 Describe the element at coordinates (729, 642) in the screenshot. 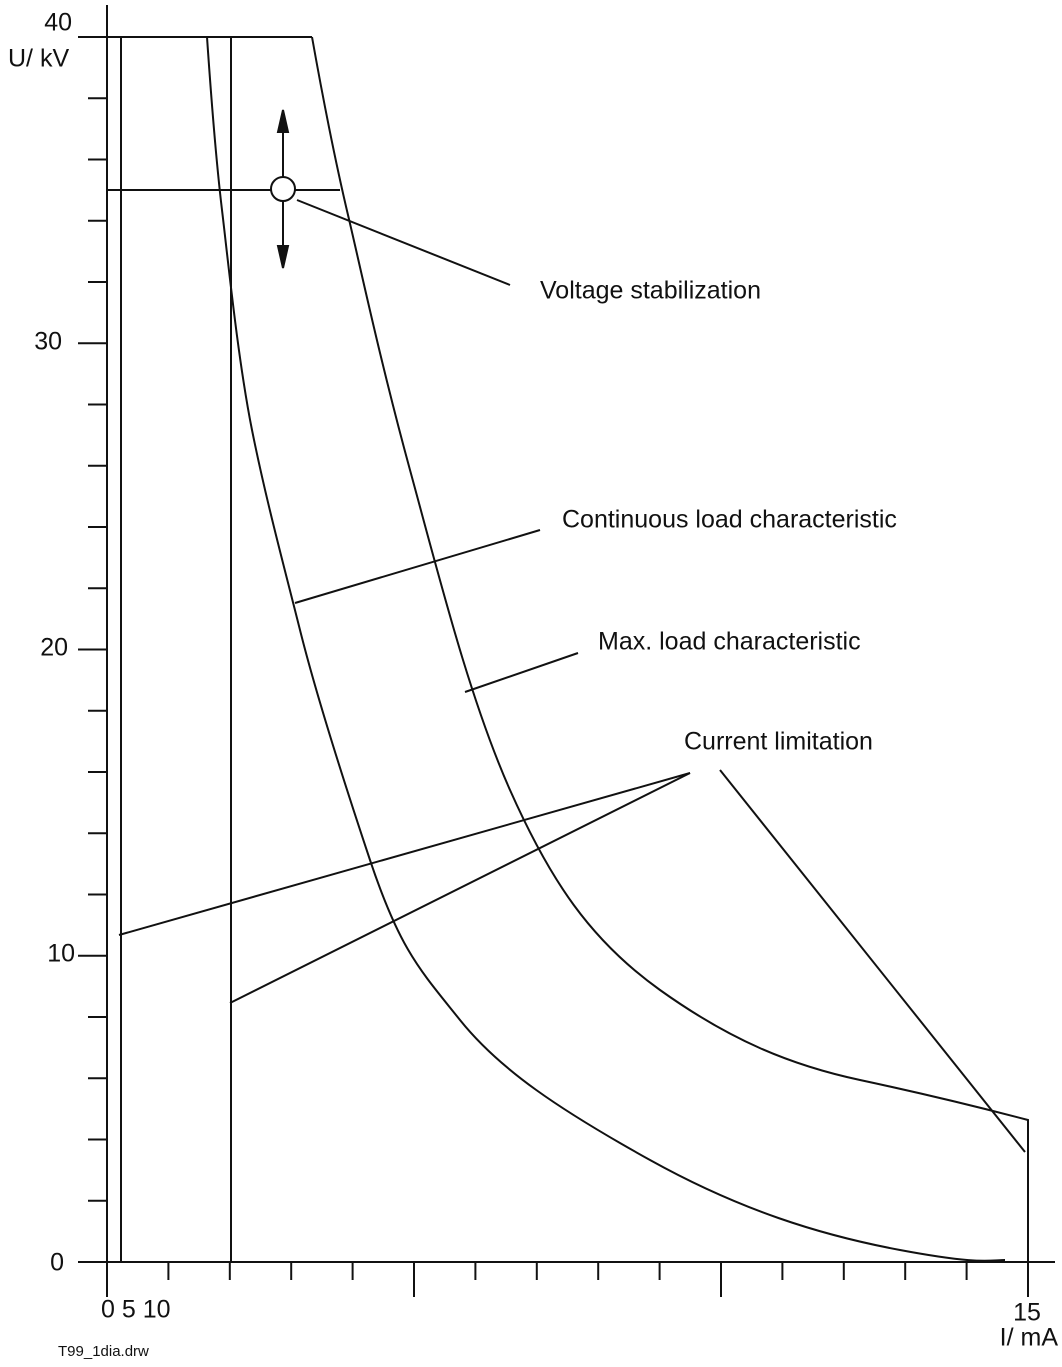

I see `annotation: Max. load characteristic` at that location.